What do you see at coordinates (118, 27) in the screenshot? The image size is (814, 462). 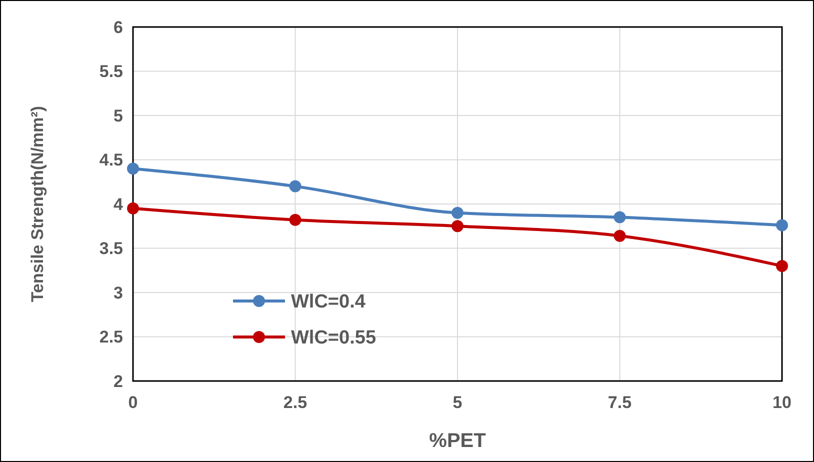 I see `y-tick-label: 6` at bounding box center [118, 27].